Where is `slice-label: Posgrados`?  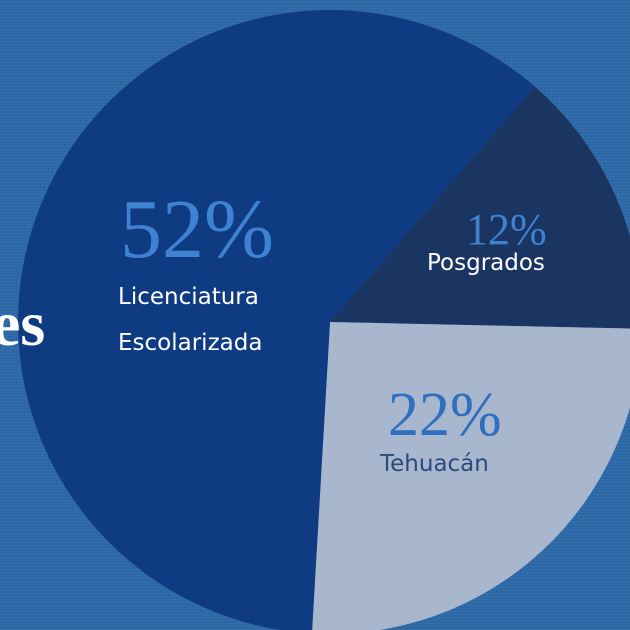 slice-label: Posgrados is located at coordinates (486, 263).